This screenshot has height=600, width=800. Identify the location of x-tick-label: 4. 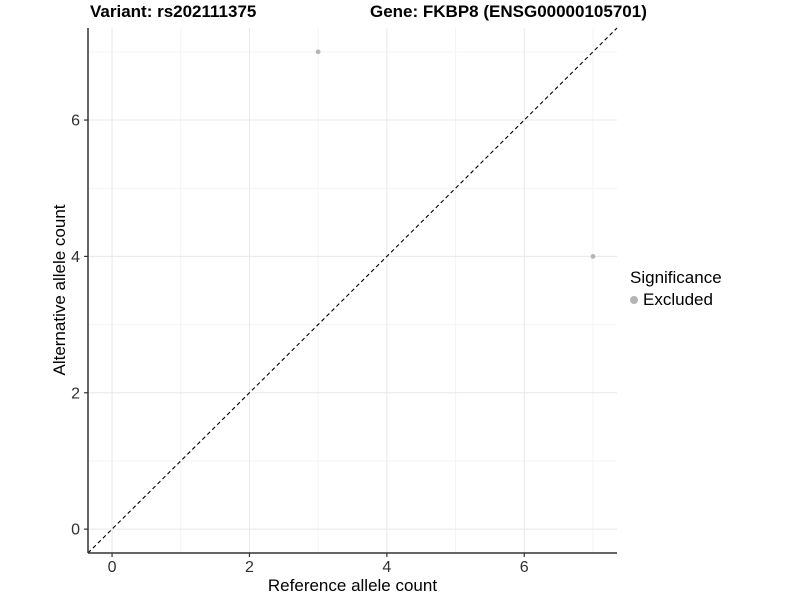
(386, 567).